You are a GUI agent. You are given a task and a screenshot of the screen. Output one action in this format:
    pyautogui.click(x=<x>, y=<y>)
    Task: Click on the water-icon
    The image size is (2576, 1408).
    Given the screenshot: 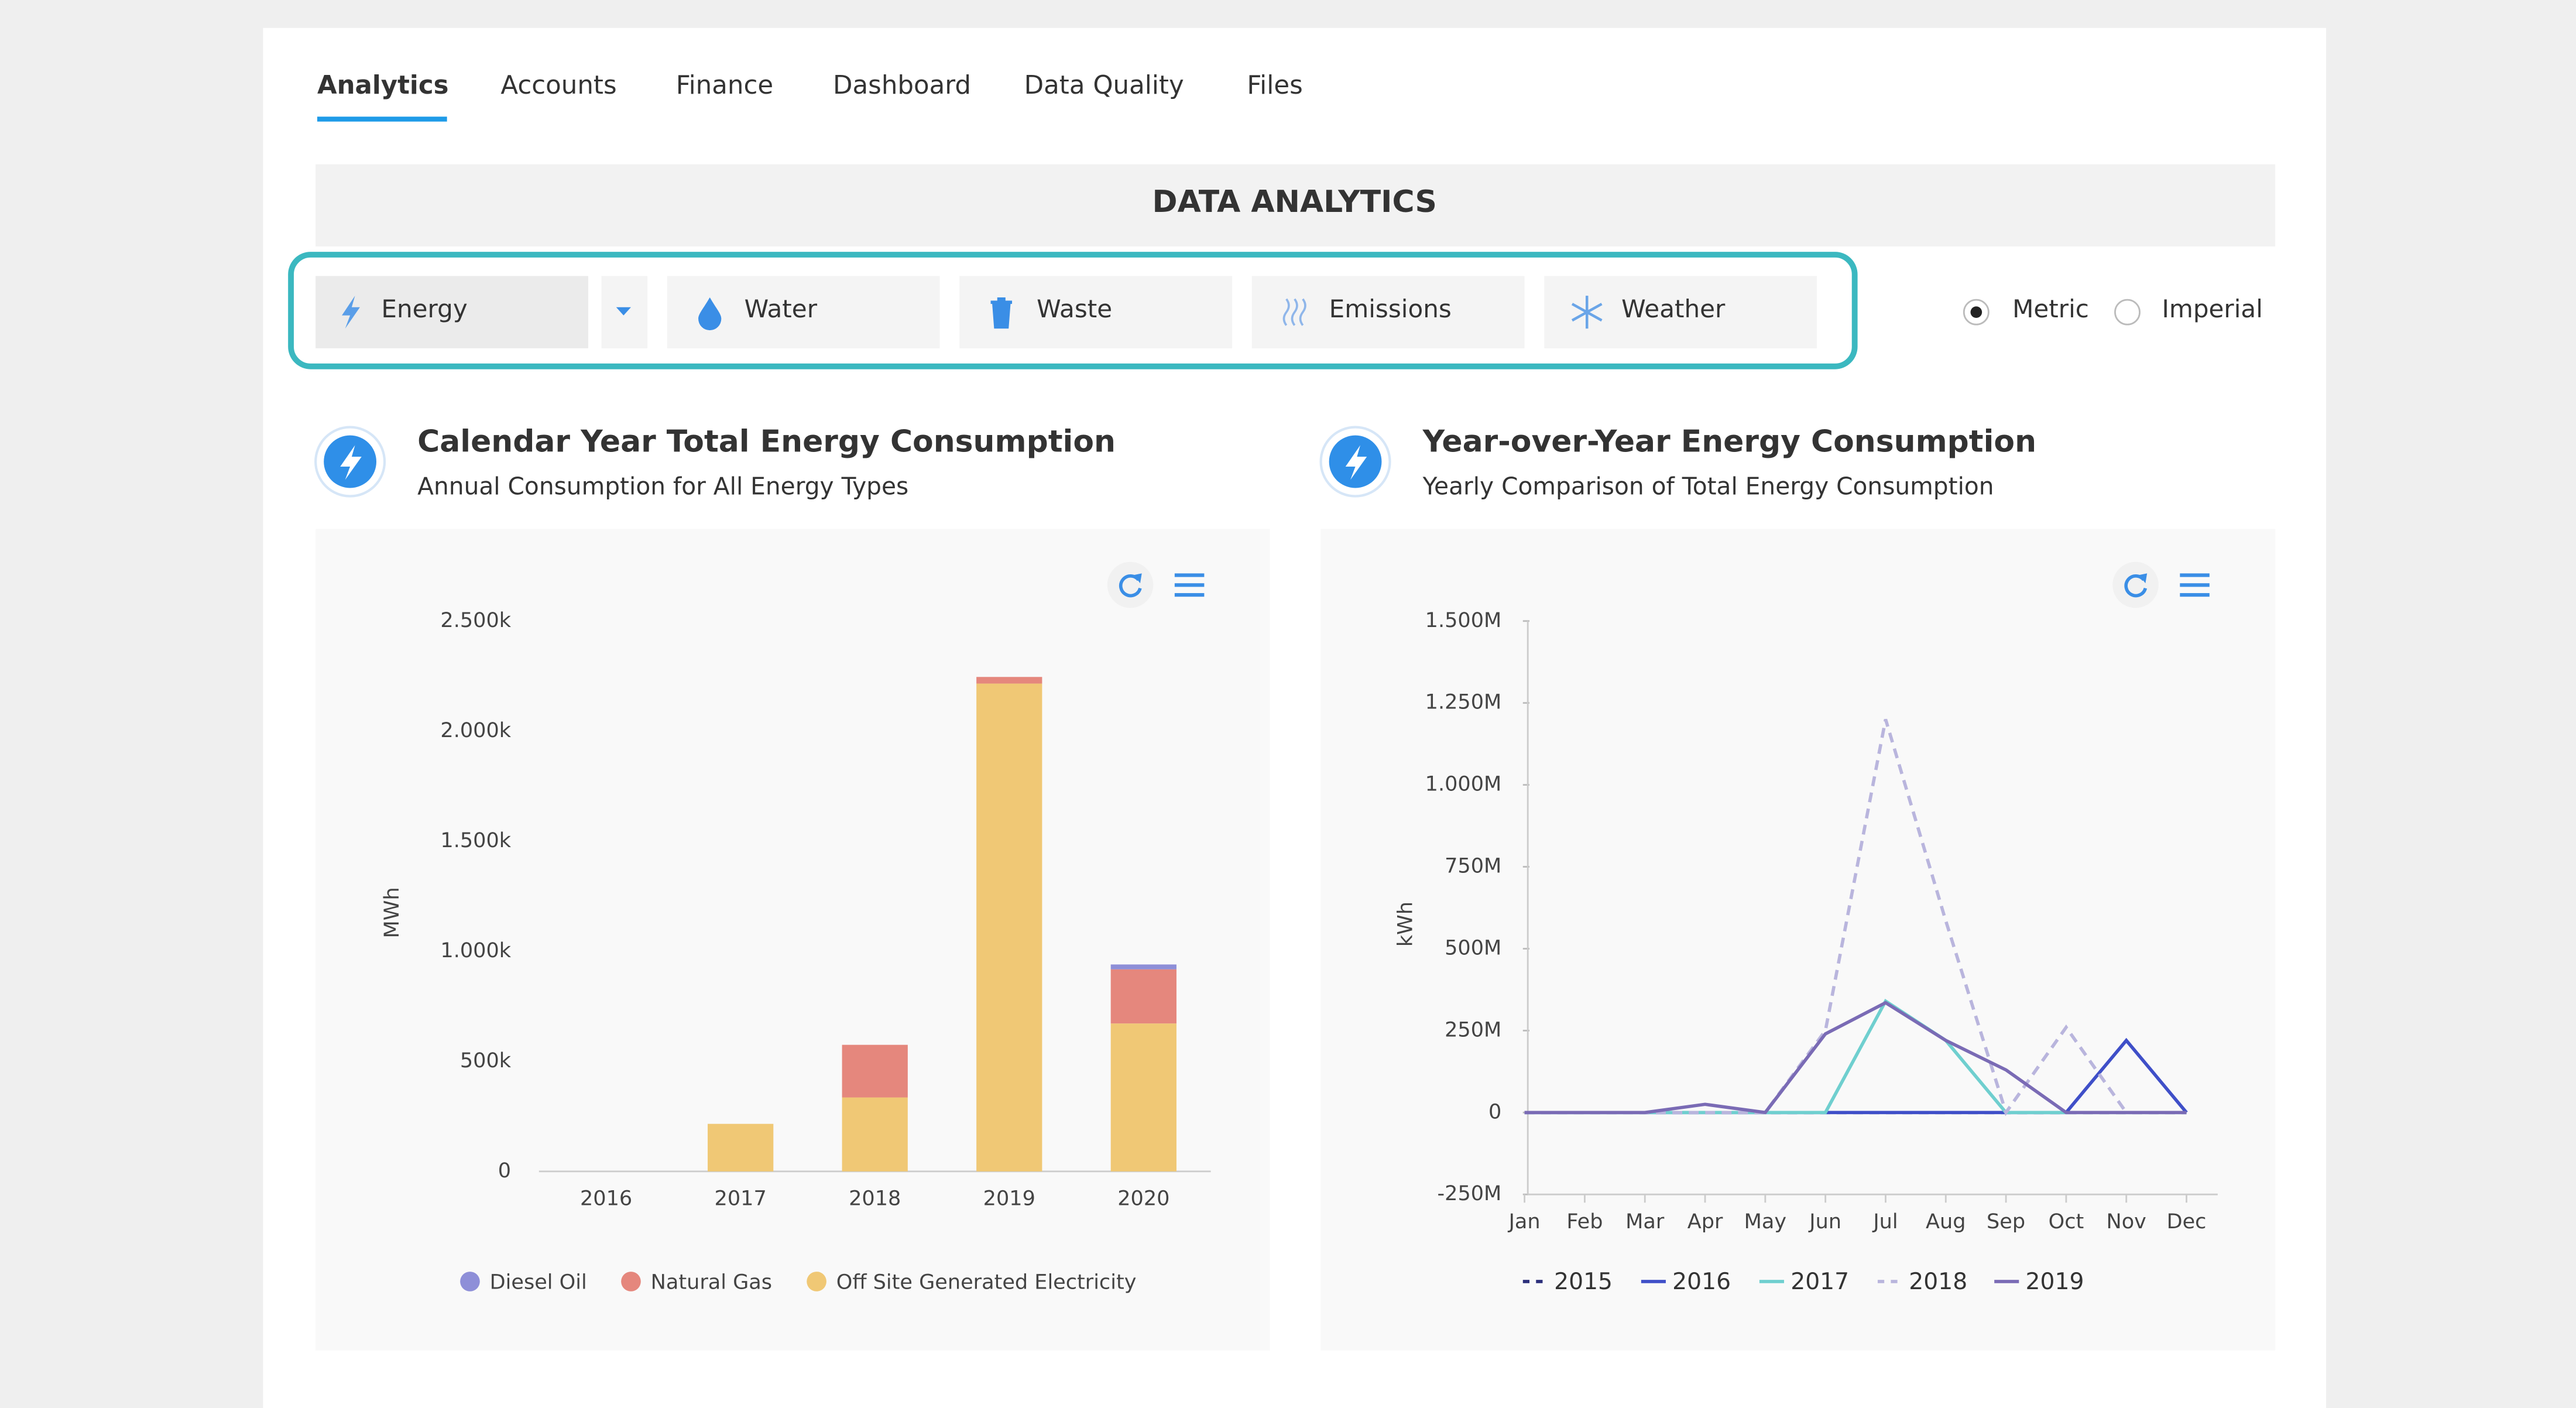 What is the action you would take?
    pyautogui.click(x=710, y=314)
    